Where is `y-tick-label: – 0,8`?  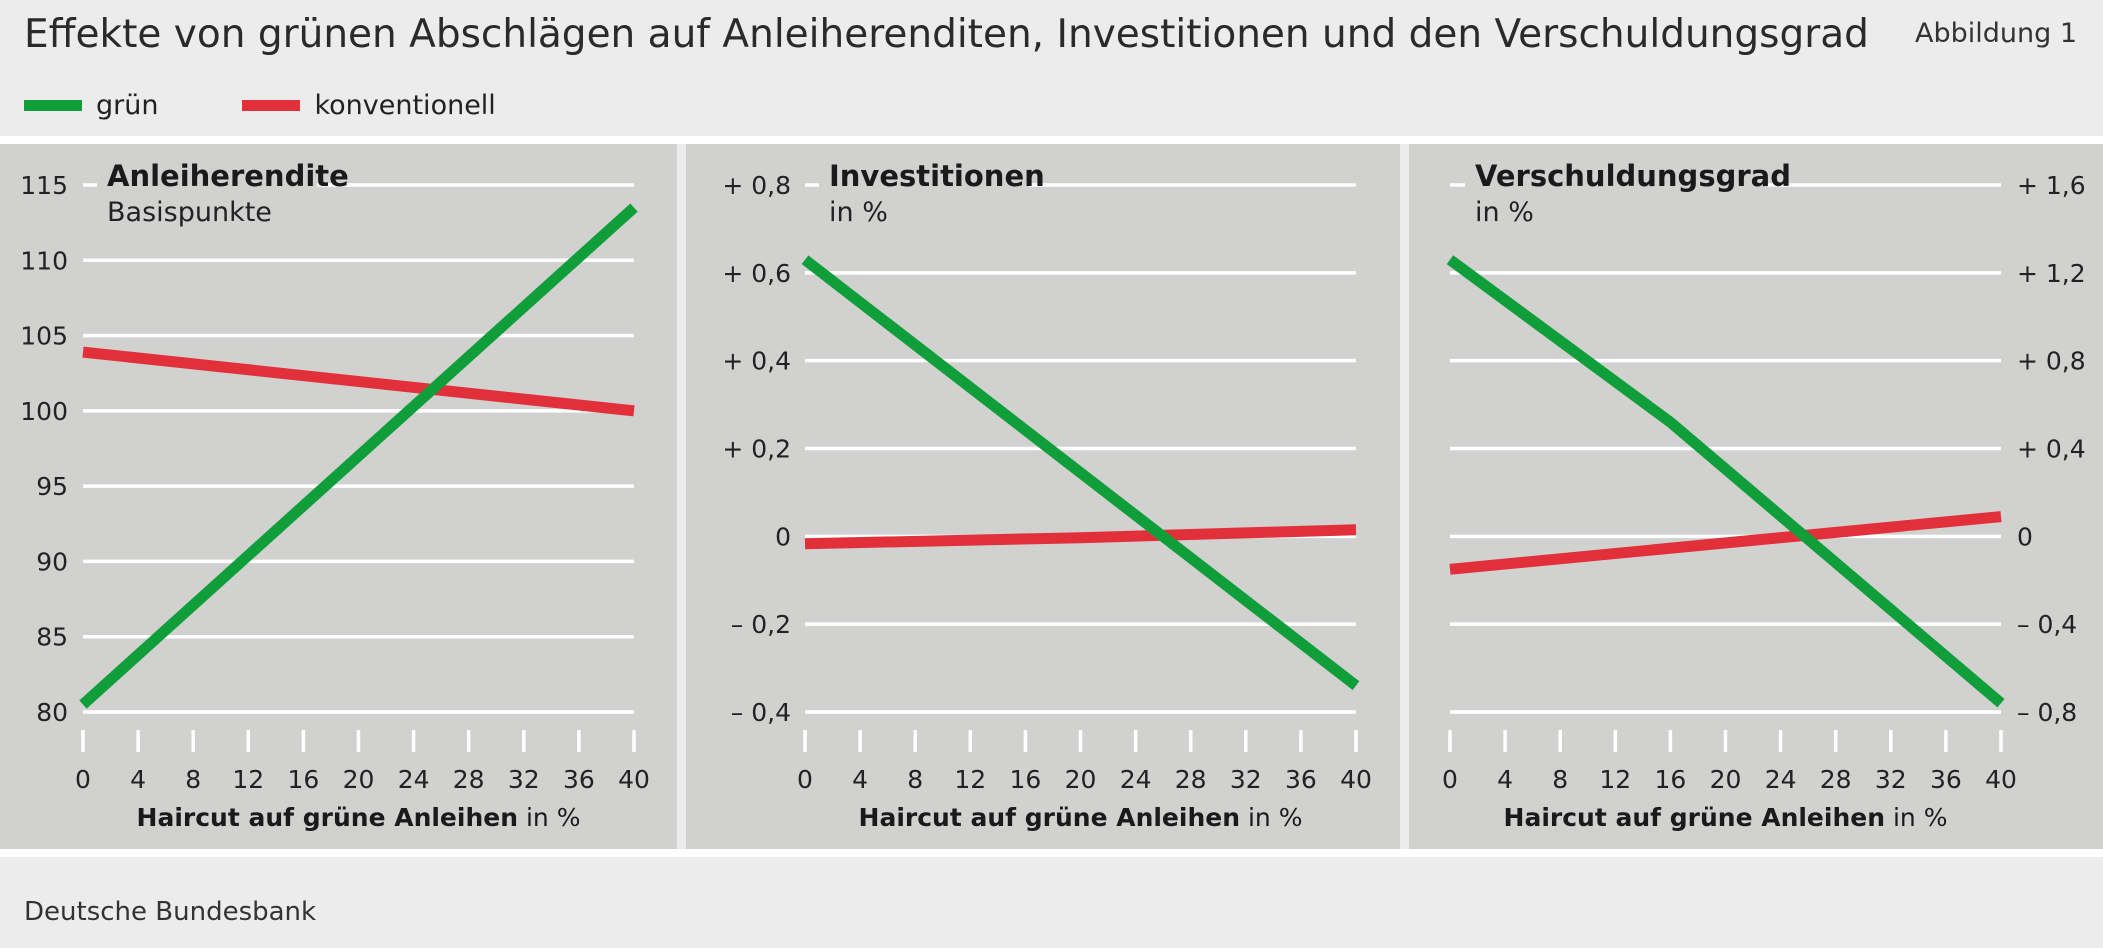
y-tick-label: – 0,8 is located at coordinates (2047, 712).